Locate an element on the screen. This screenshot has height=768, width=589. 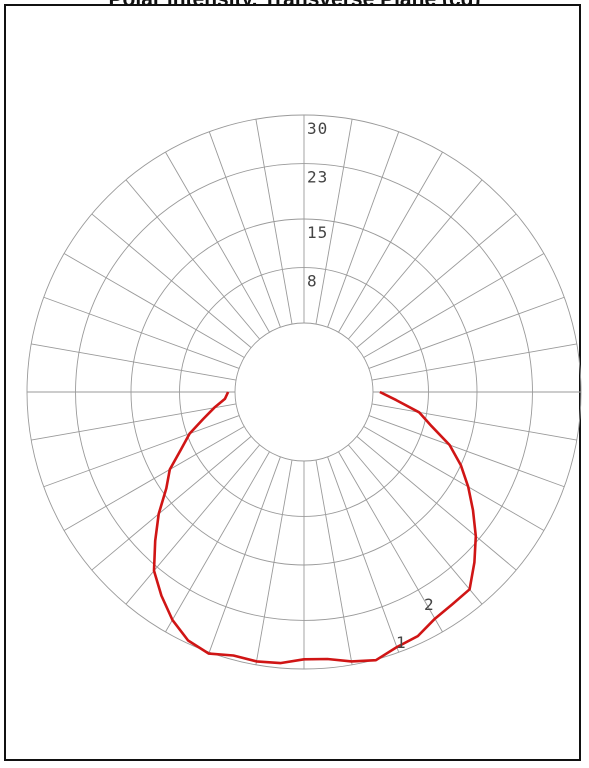
zone-label: 1 is located at coordinates (401, 642).